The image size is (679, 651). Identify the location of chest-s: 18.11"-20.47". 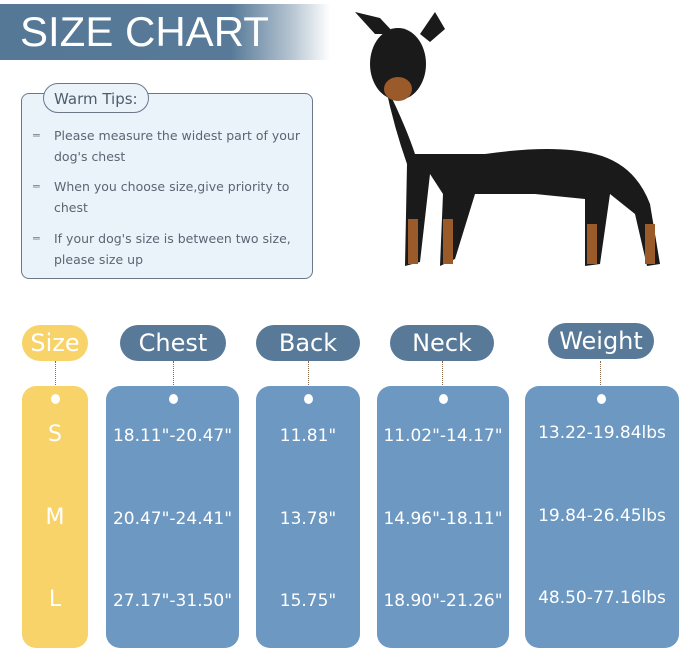
(172, 436).